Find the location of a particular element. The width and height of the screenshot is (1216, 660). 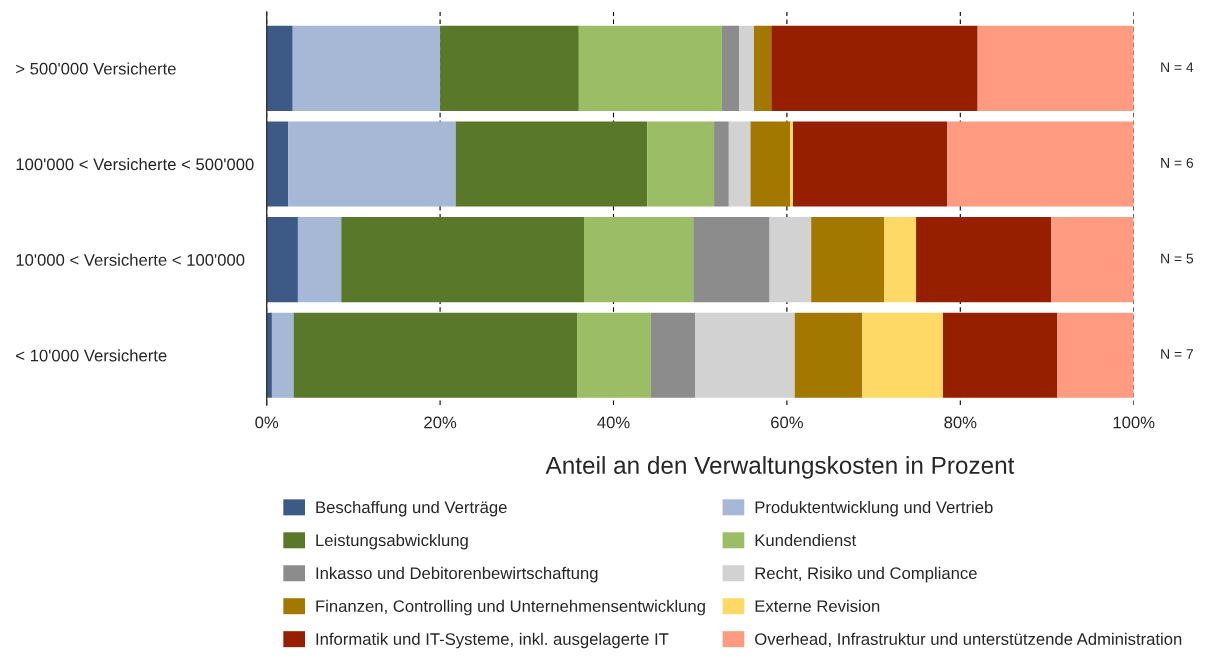

x-axis-title: Anteil an den Verwaltungskosten in Prozent is located at coordinates (780, 467).